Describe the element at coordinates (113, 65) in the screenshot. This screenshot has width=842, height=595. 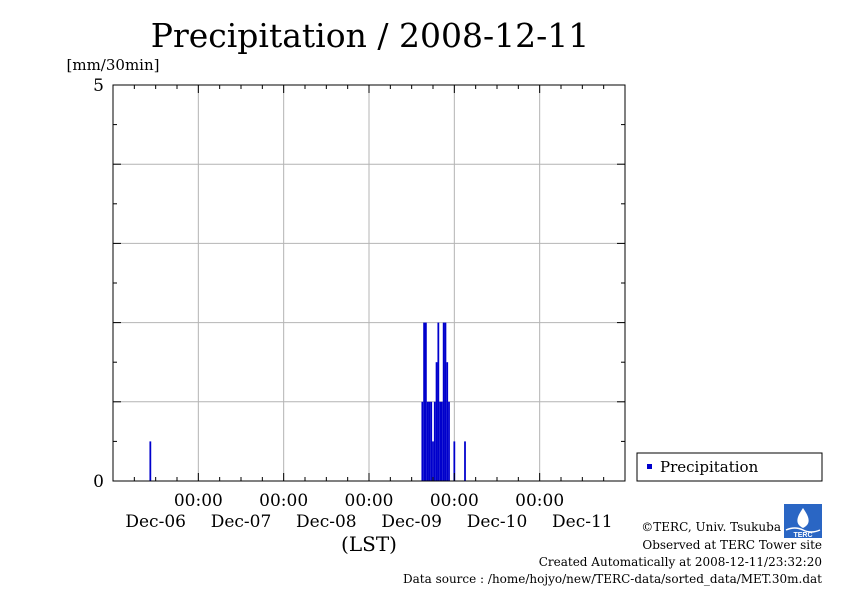
I see `y-axis-unit-label: [mm/30min]` at that location.